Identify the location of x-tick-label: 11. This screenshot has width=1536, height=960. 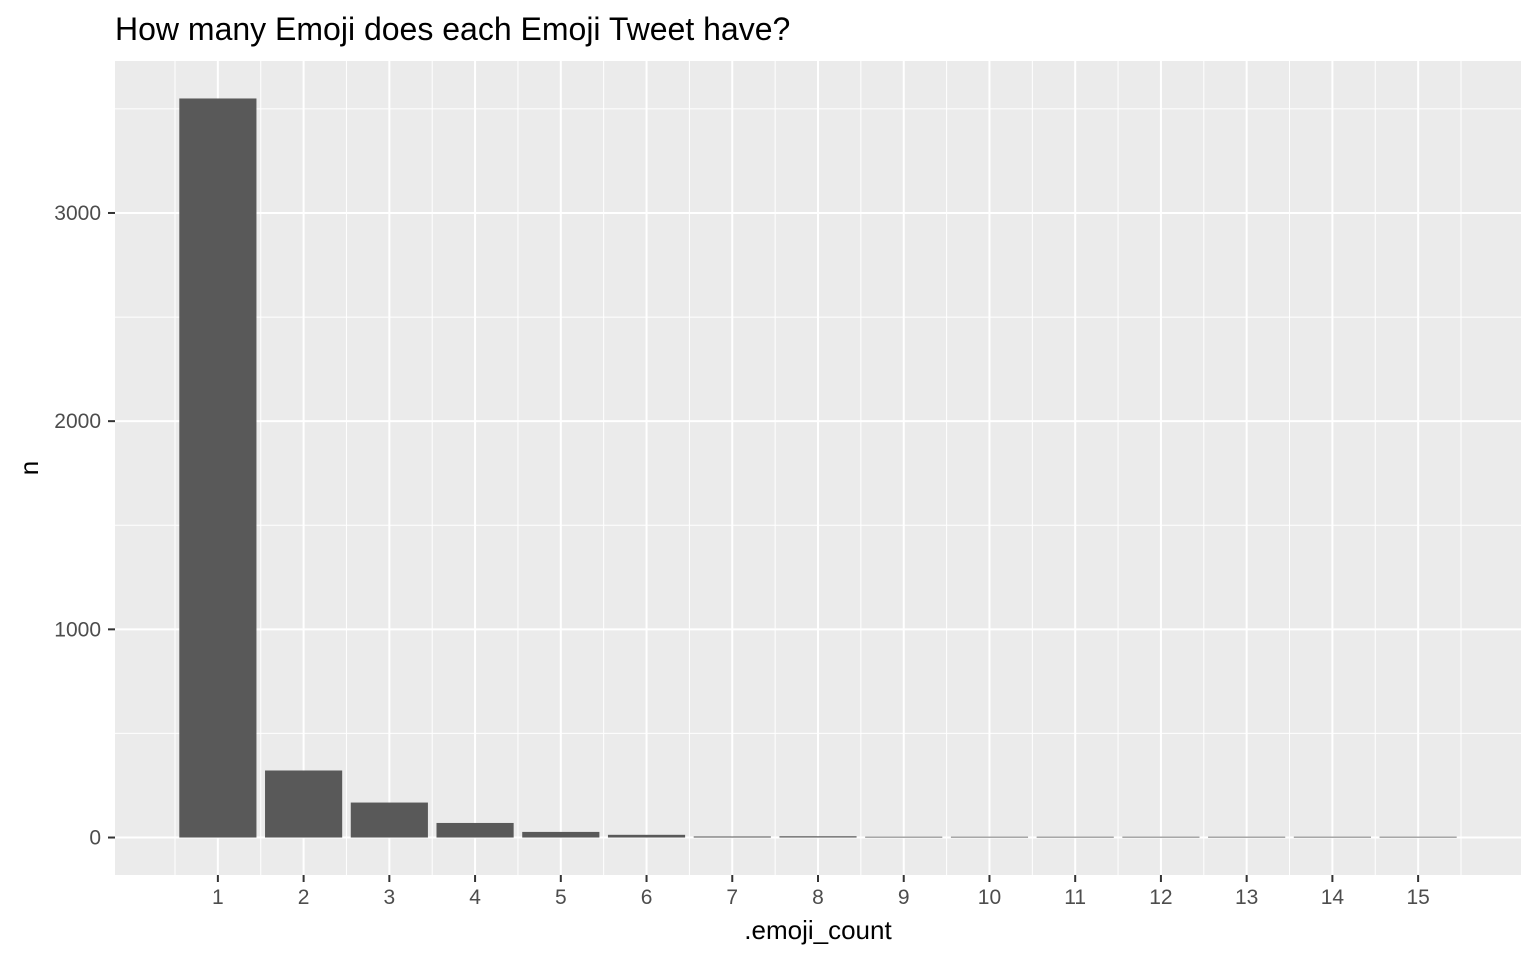
(1075, 897).